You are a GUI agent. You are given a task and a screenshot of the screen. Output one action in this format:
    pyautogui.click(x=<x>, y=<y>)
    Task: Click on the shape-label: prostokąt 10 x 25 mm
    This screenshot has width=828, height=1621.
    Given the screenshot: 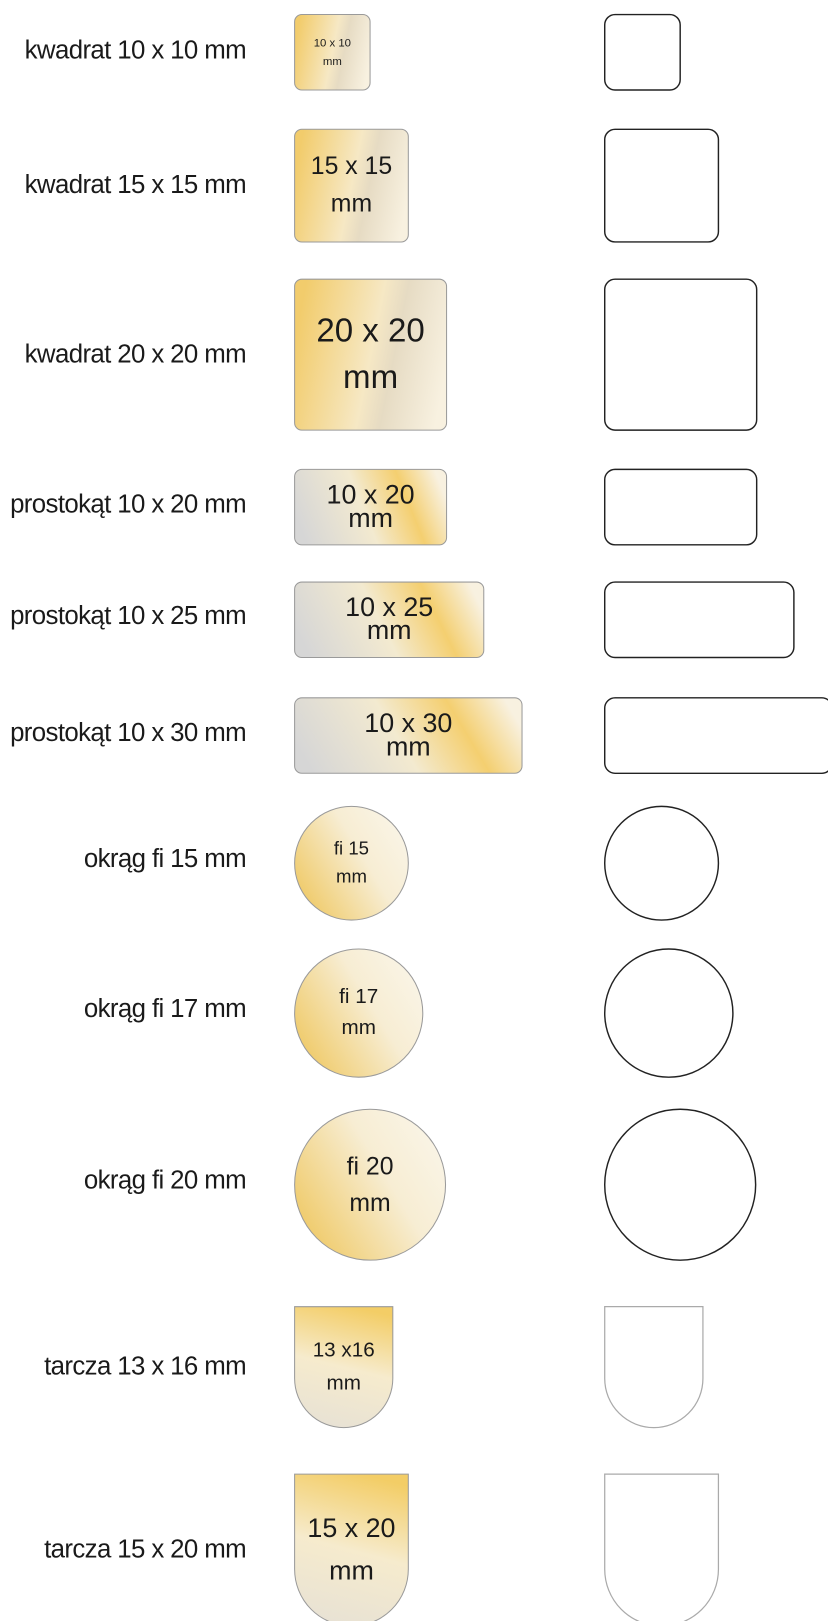 What is the action you would take?
    pyautogui.click(x=128, y=616)
    